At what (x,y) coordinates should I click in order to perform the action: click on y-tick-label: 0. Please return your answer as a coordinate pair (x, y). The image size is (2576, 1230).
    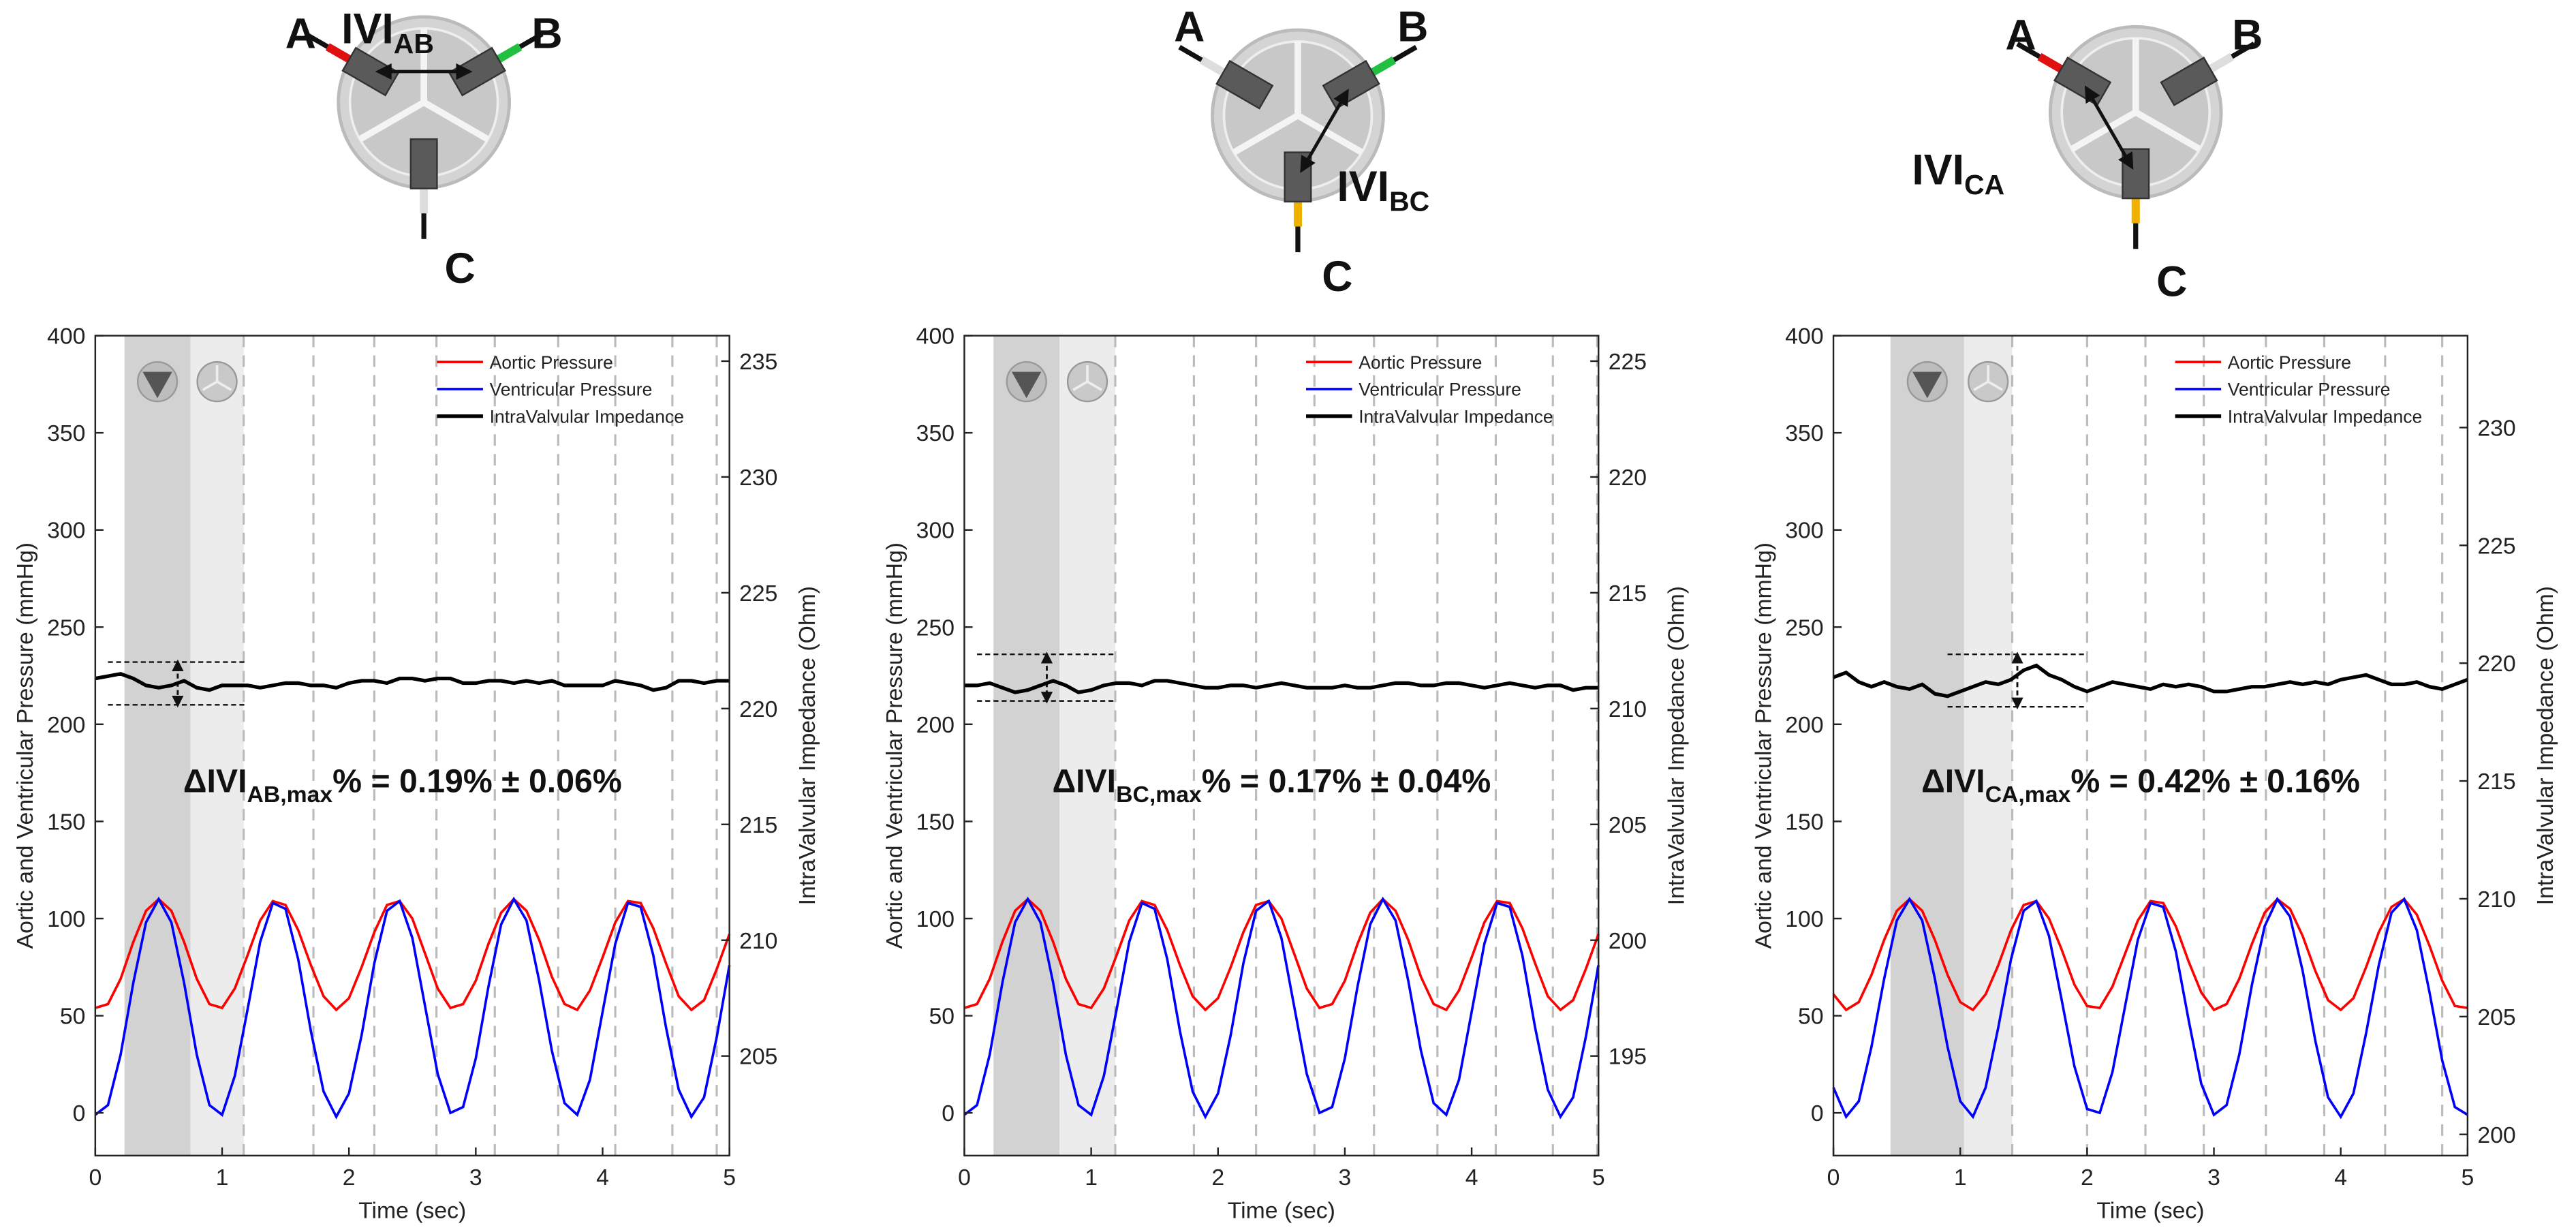
    Looking at the image, I should click on (79, 1113).